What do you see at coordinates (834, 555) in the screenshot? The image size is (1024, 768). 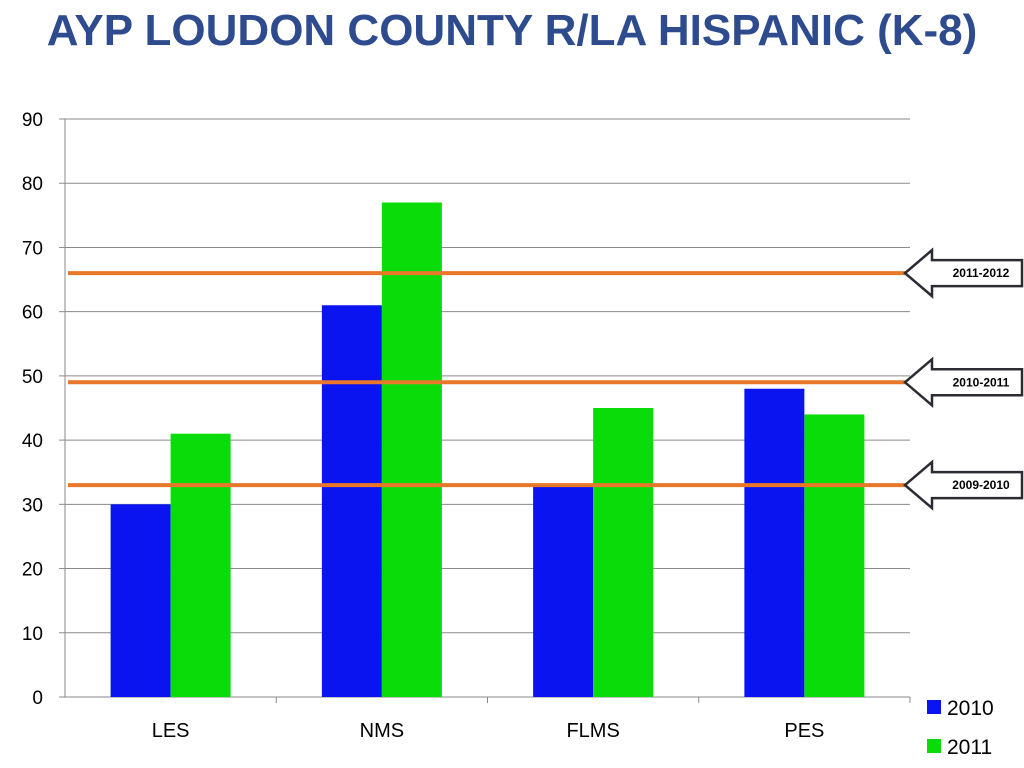 I see `bar-pes-2011` at bounding box center [834, 555].